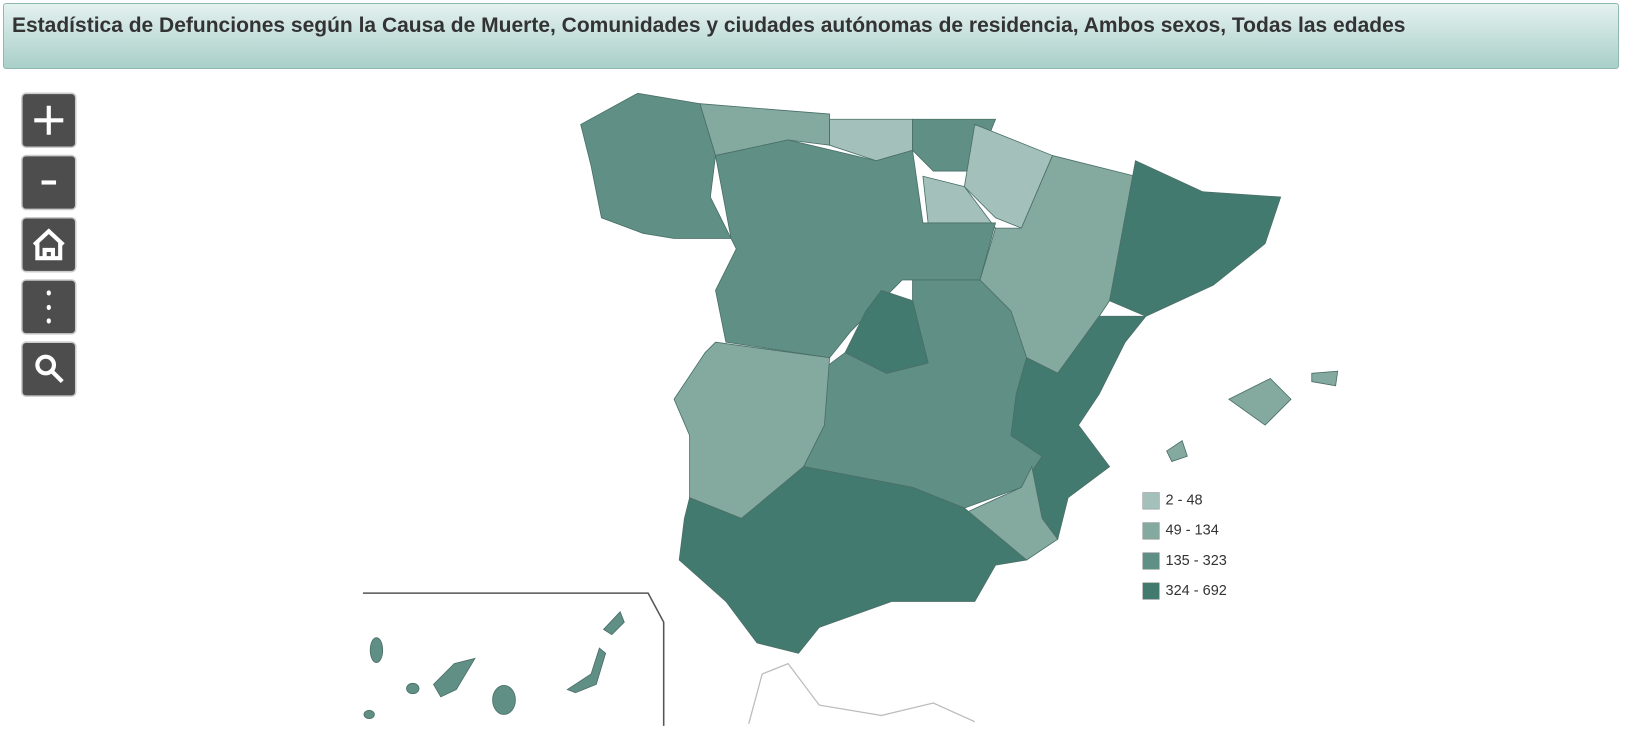  I want to click on north-africa-outline, so click(862, 693).